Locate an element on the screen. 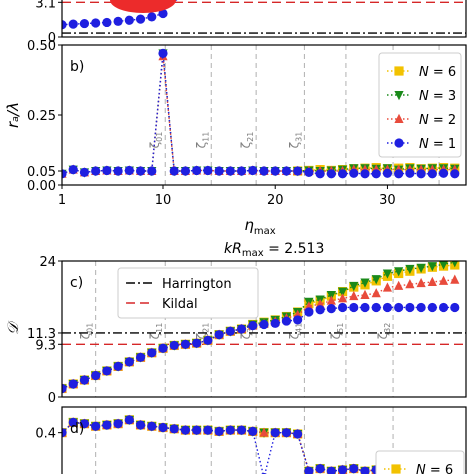  x-axis-subscript: max is located at coordinates (265, 231).